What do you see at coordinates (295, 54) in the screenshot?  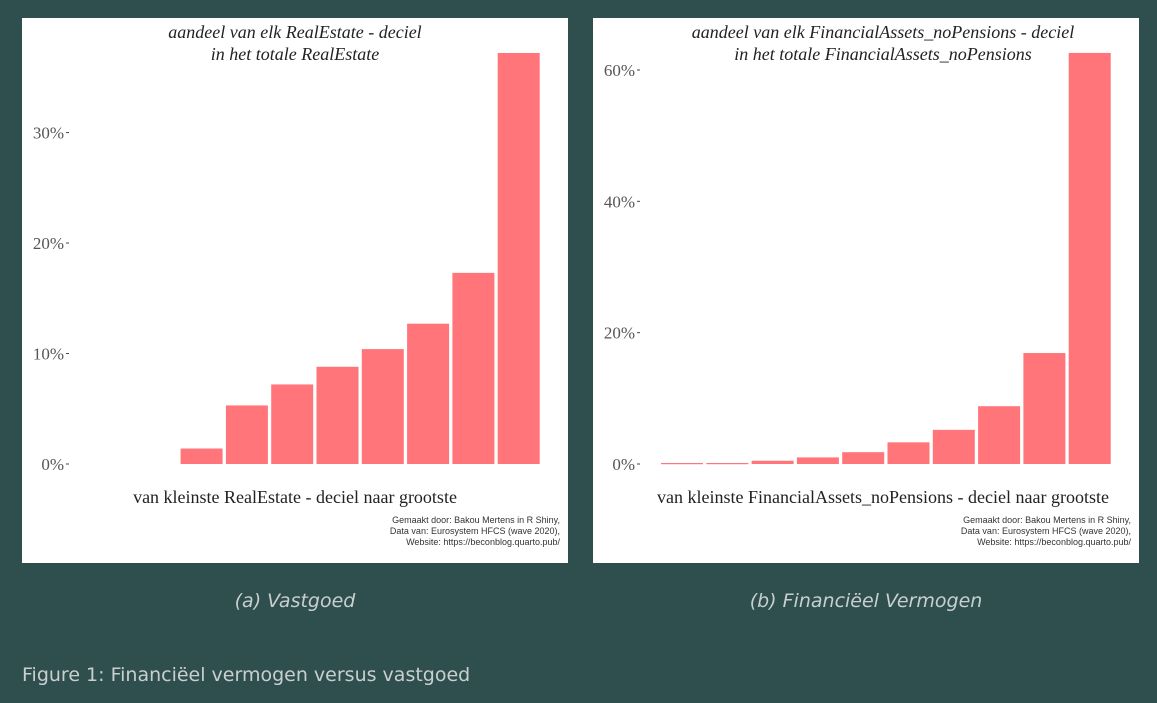 I see `chart-title-line: in het totale RealEstate` at bounding box center [295, 54].